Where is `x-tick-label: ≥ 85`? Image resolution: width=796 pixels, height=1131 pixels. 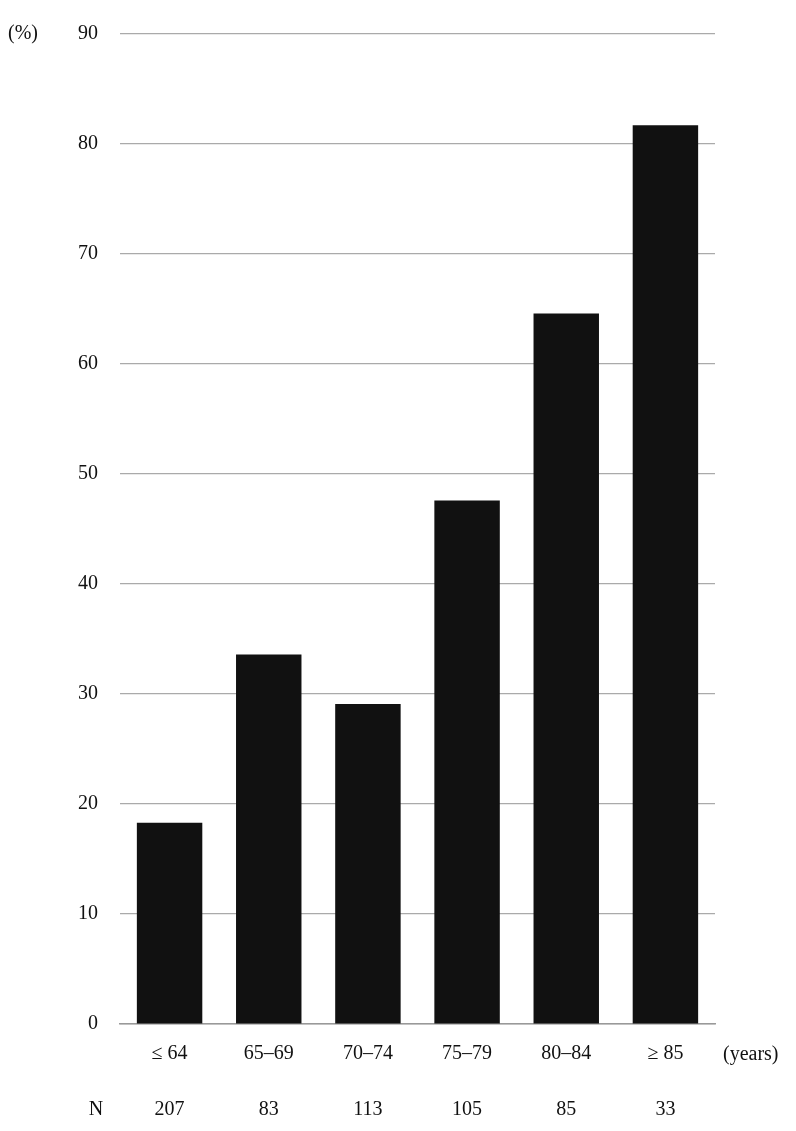 x-tick-label: ≥ 85 is located at coordinates (665, 1052).